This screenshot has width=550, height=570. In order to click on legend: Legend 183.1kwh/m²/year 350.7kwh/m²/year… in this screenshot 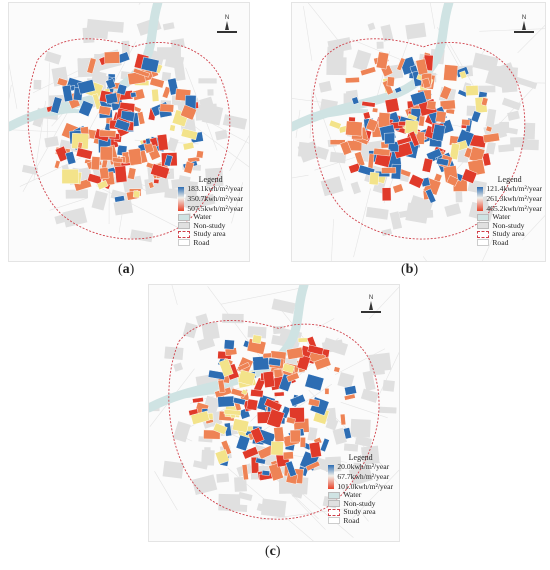, I will do `click(210, 210)`.